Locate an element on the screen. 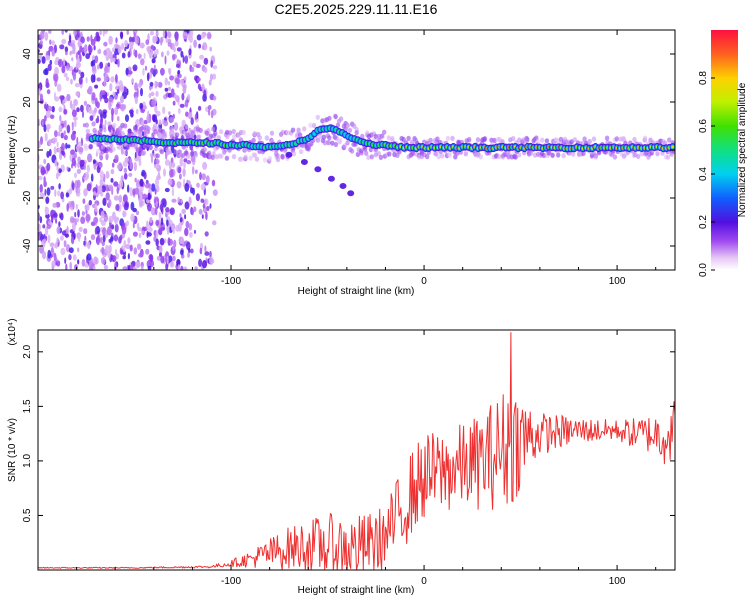 This screenshot has width=750, height=605. colorbar-tick-label: 0.2 is located at coordinates (703, 222).